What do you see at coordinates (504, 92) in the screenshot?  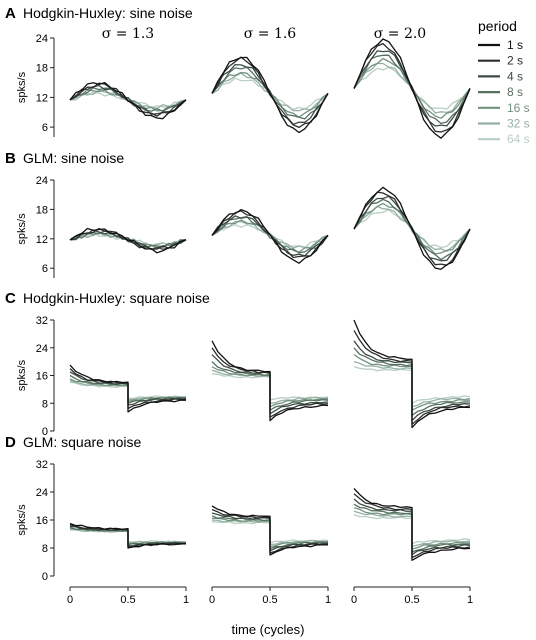 I see `legend-items: 1 s 2 s4 s 8 s 16 s 32 s64 s` at bounding box center [504, 92].